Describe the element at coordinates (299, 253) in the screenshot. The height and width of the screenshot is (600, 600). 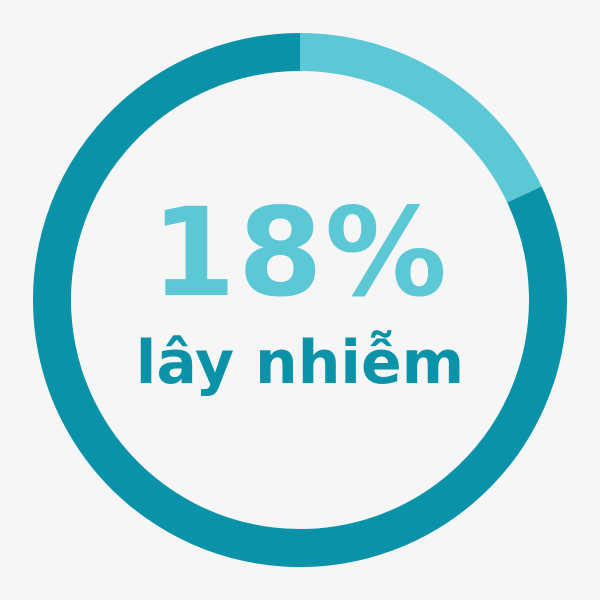
I see `percentage-value: 18%` at that location.